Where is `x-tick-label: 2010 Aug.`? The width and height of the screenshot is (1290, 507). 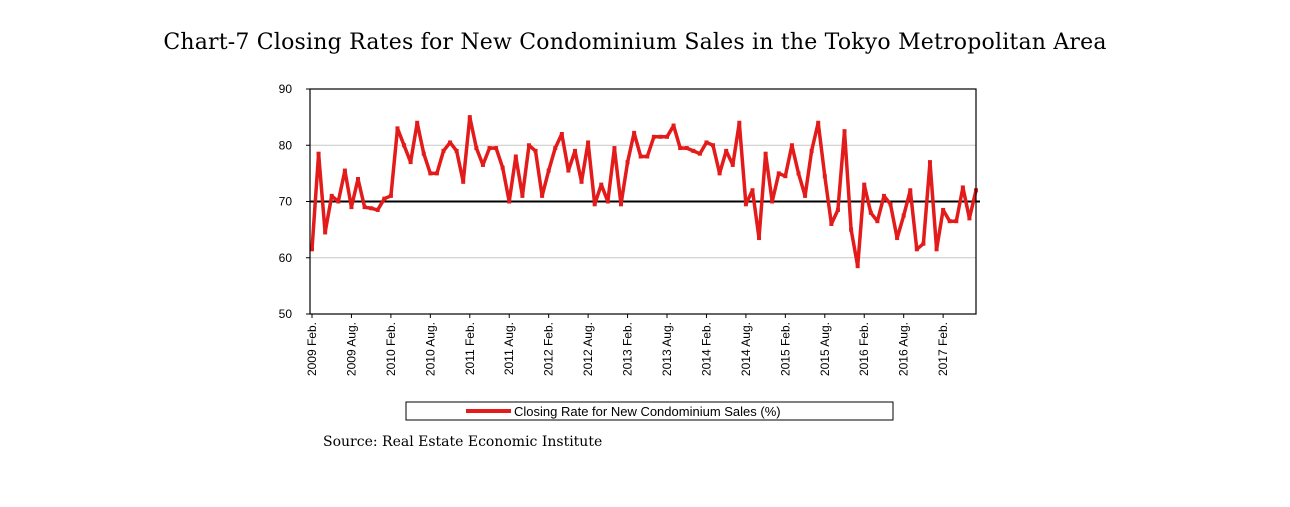
x-tick-label: 2010 Aug. is located at coordinates (430, 349).